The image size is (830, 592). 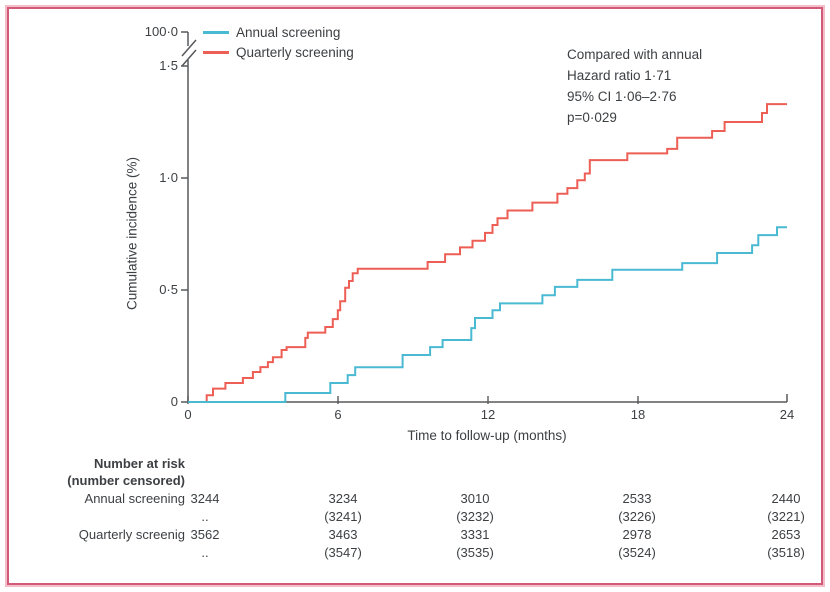 What do you see at coordinates (637, 534) in the screenshot?
I see `risk-cell-at_risk: 2978` at bounding box center [637, 534].